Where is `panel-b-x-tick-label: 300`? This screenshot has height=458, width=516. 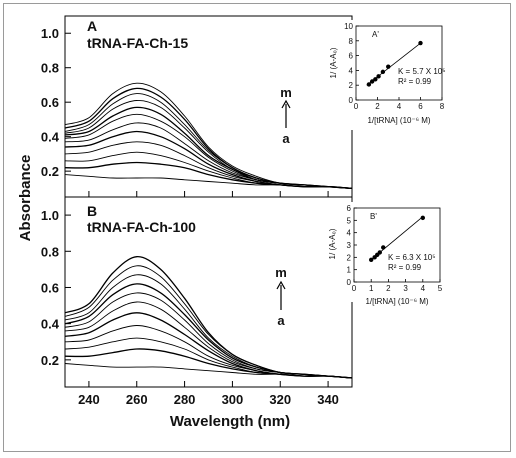 panel-b-x-tick-label: 300 is located at coordinates (233, 399).